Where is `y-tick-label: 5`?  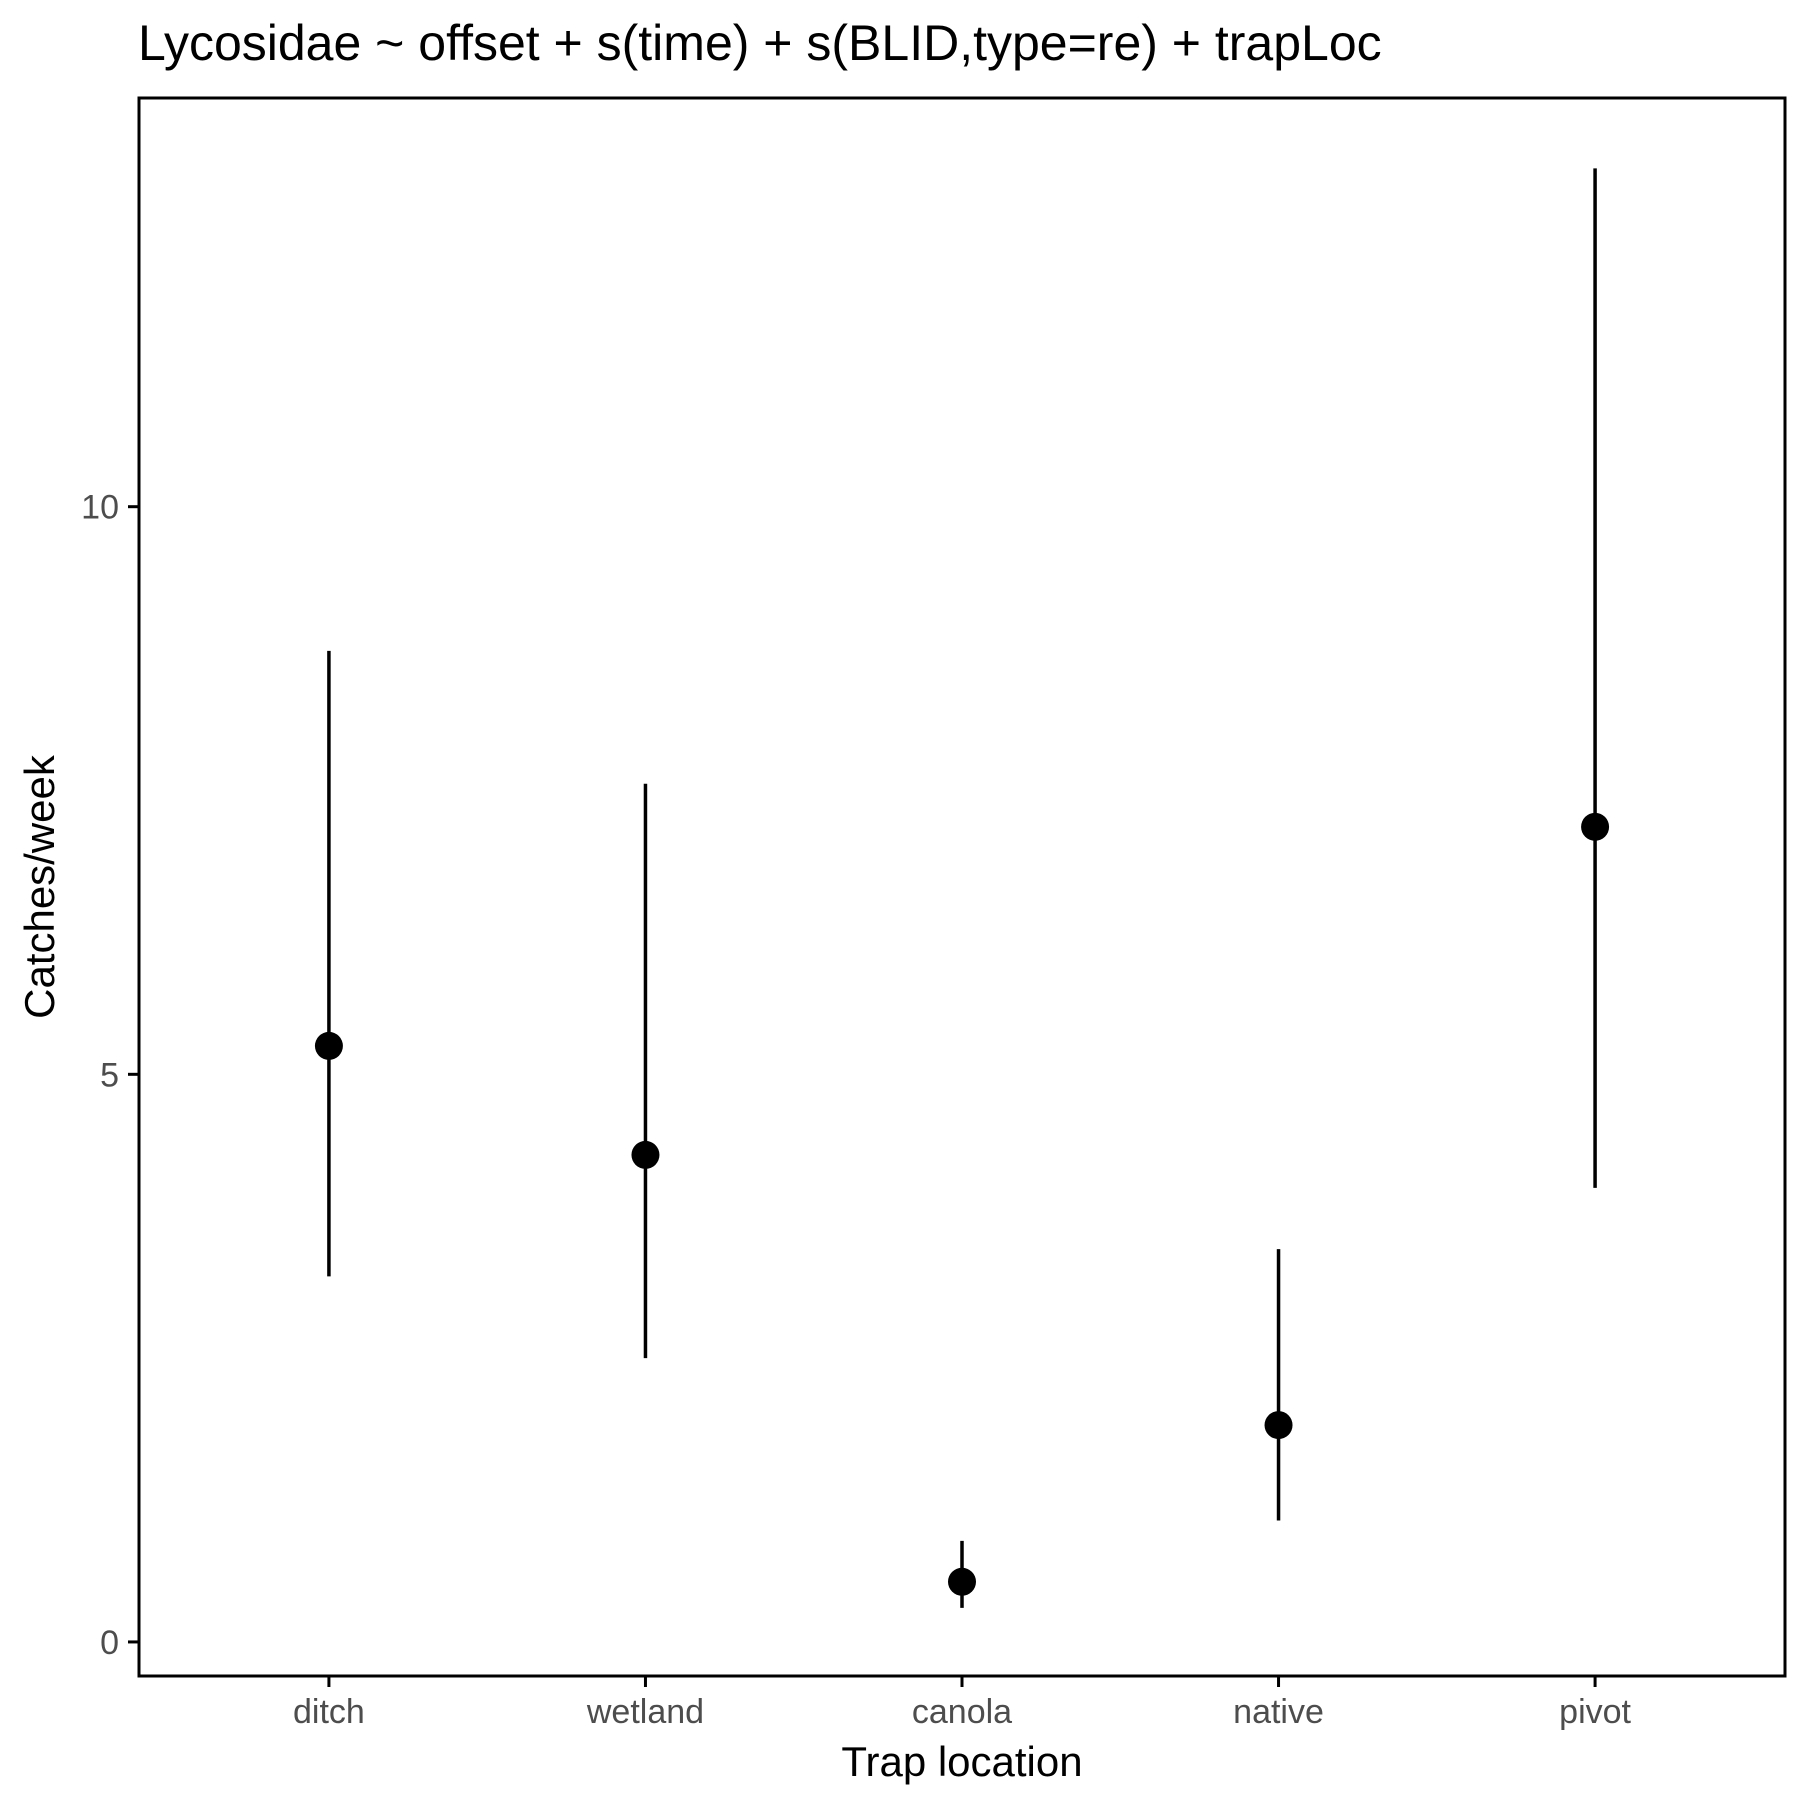
y-tick-label: 5 is located at coordinates (109, 1075).